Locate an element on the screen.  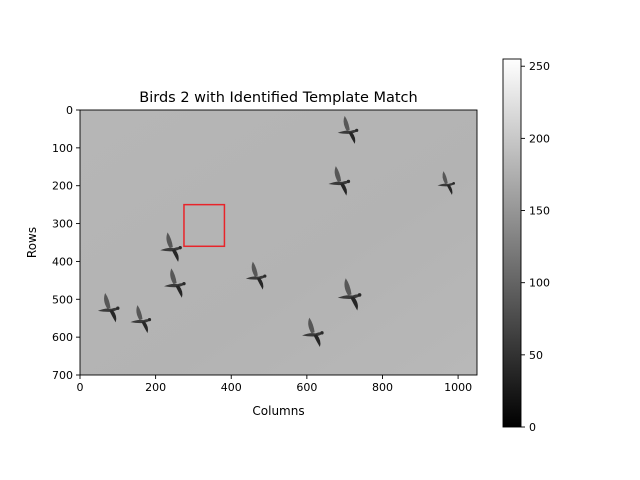
y-tick-label: 100 is located at coordinates (62, 148).